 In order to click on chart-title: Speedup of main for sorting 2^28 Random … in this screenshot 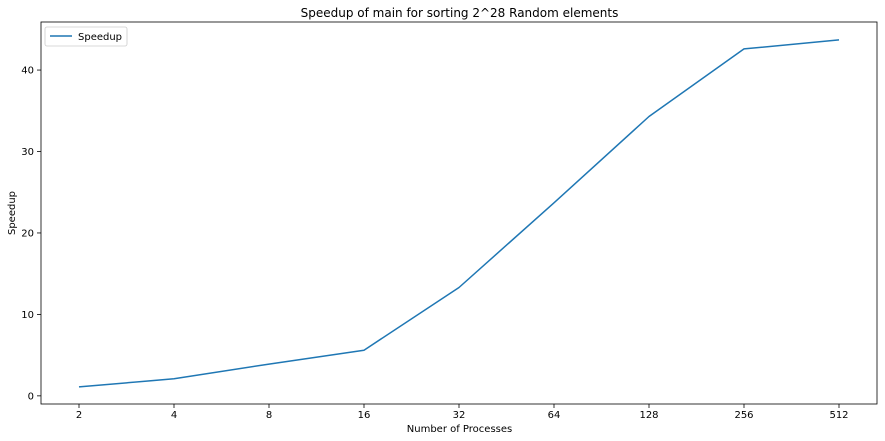, I will do `click(460, 13)`.